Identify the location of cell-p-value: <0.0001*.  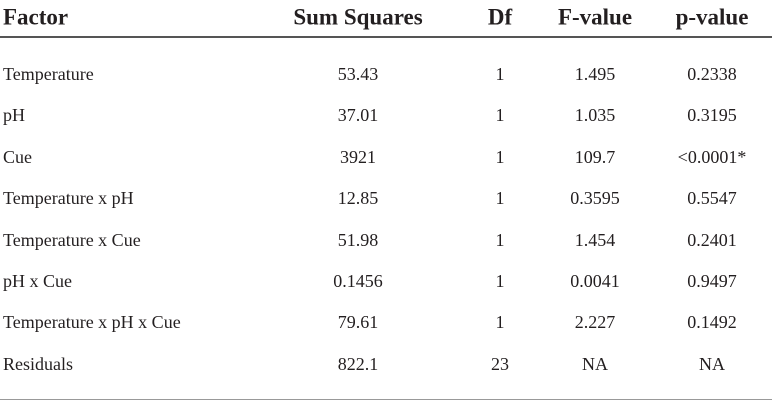
(712, 156).